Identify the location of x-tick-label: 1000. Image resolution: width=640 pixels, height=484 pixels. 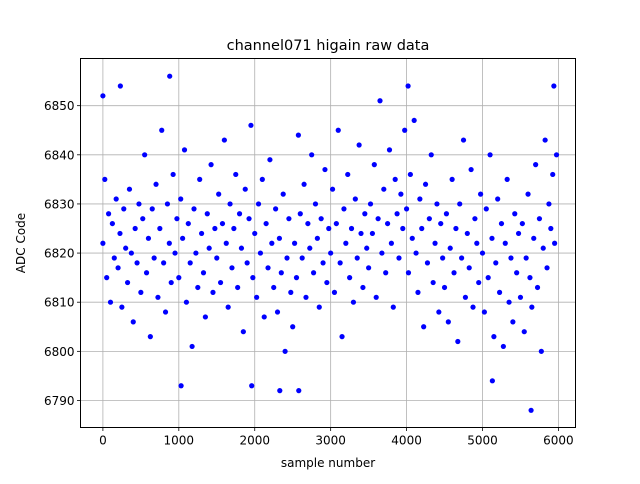
(179, 441).